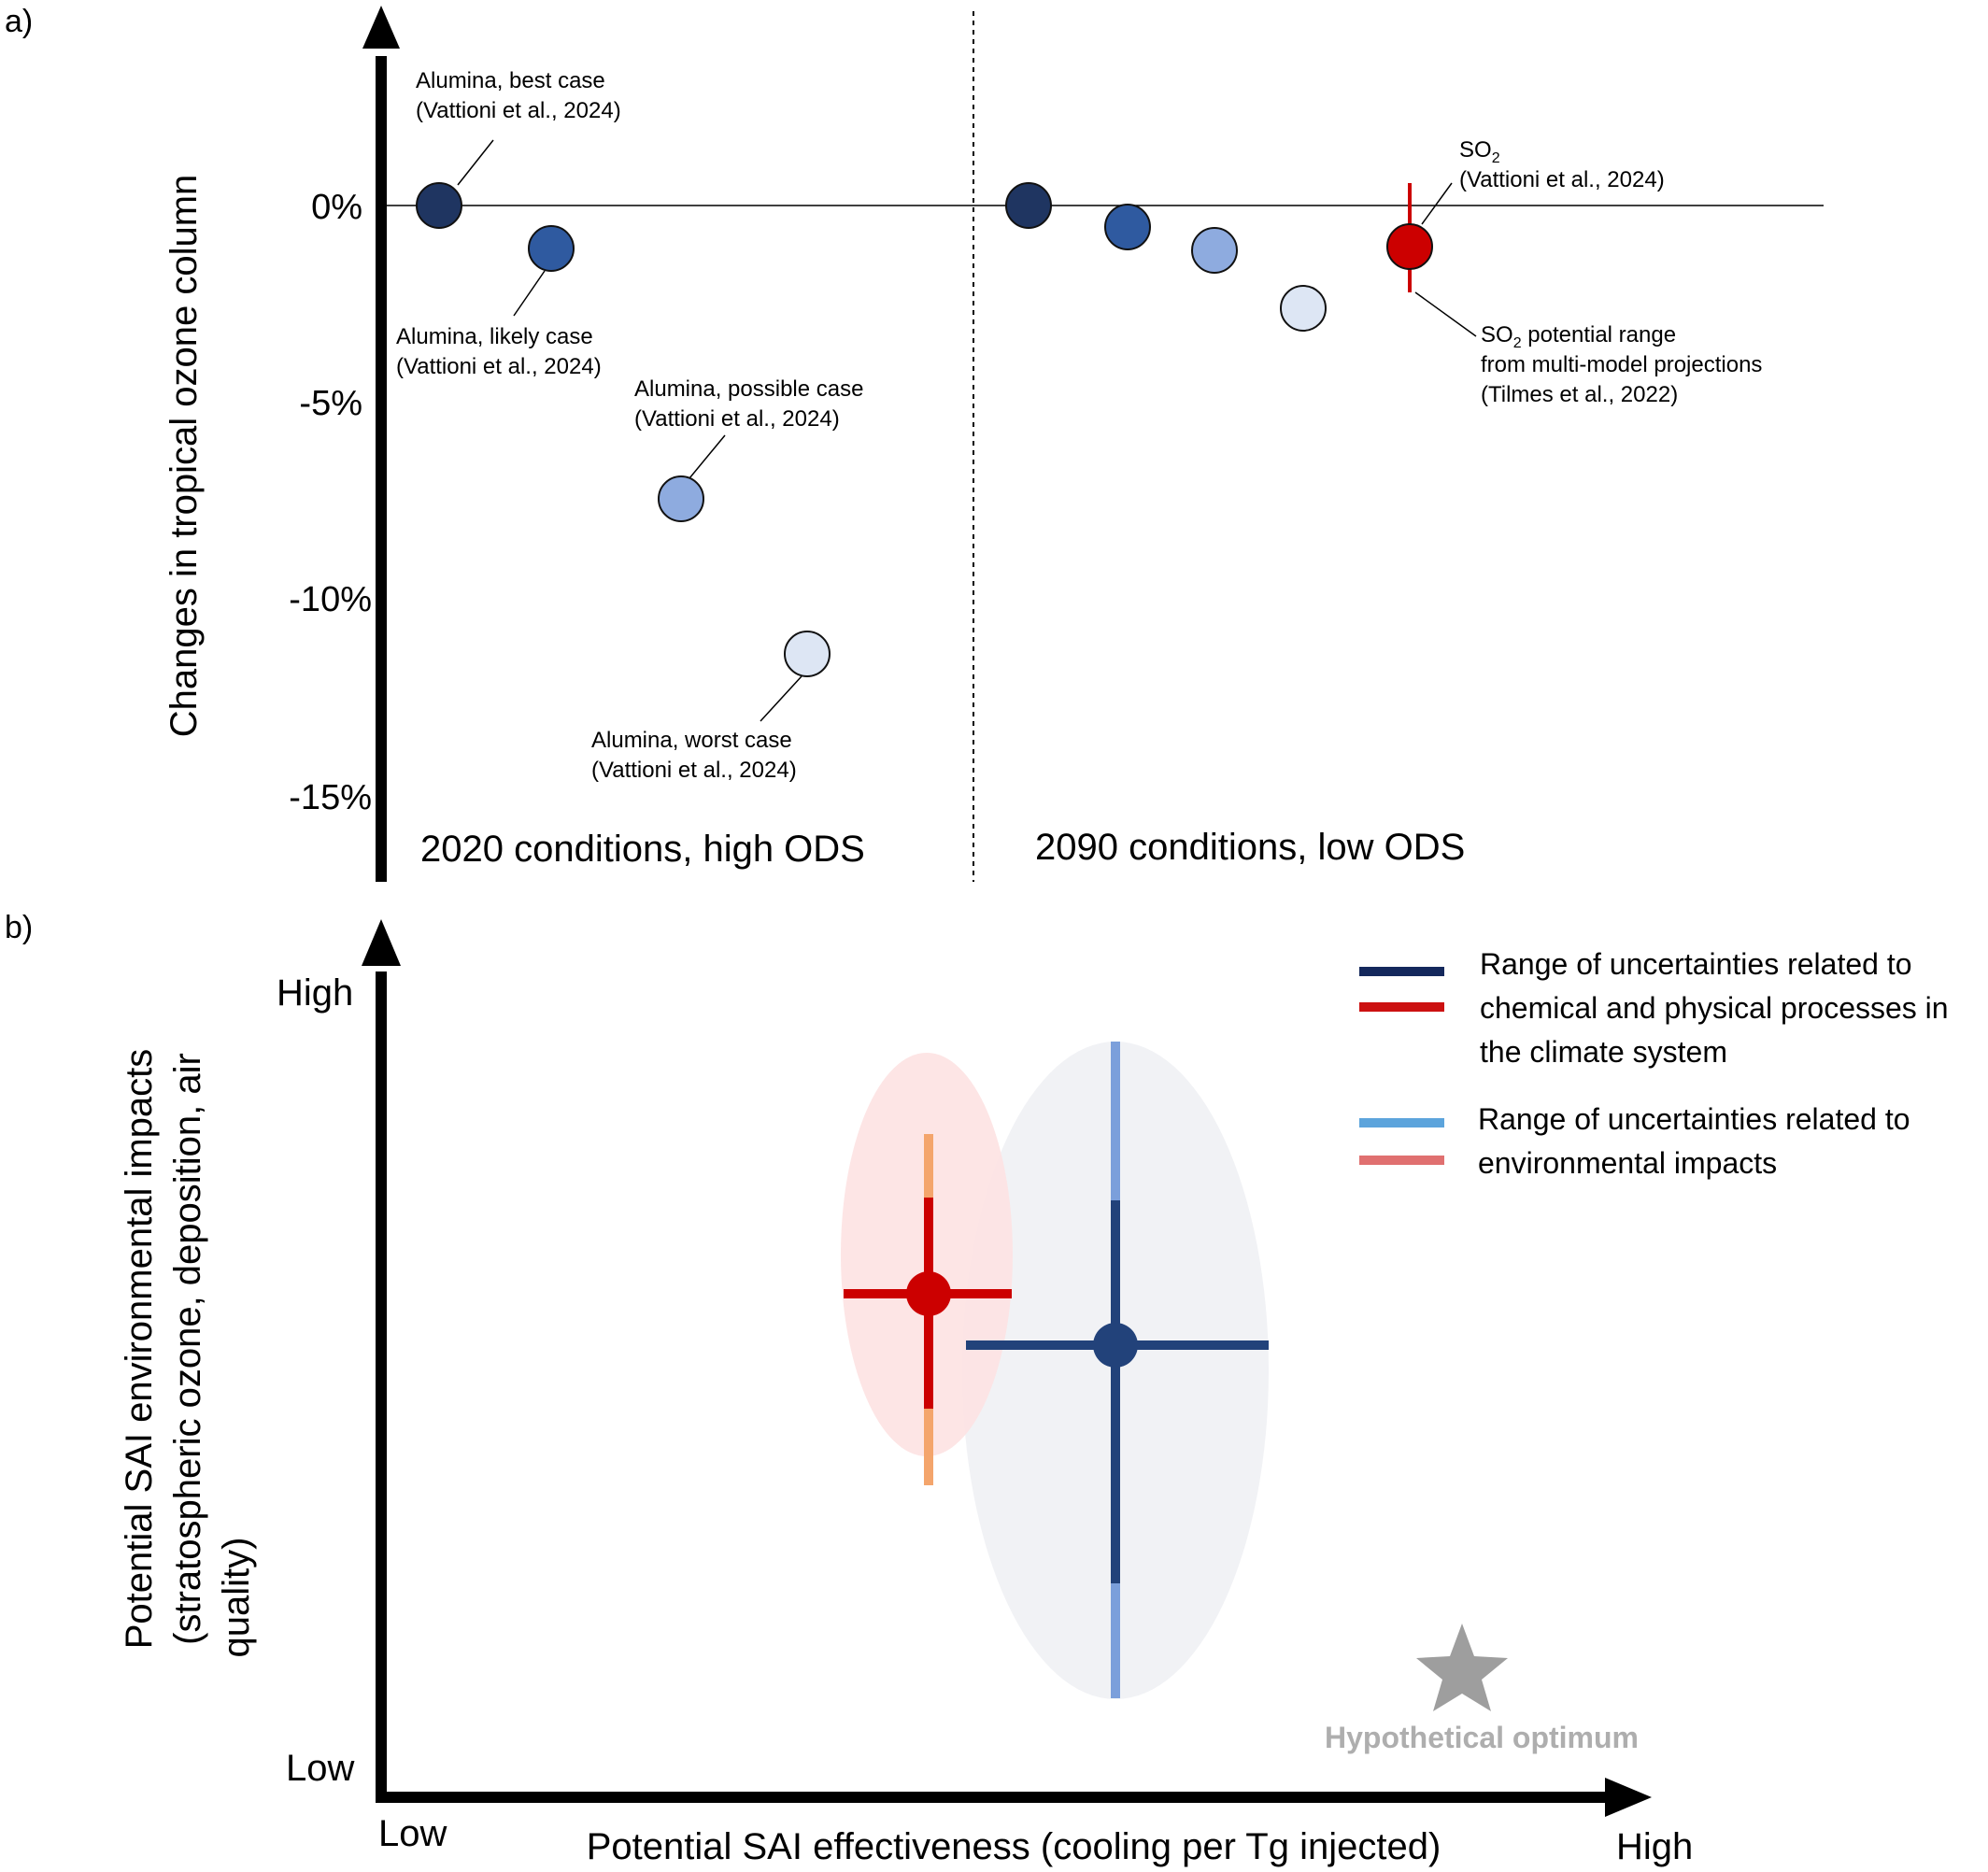  Describe the element at coordinates (499, 366) in the screenshot. I see `annot-likely-2: (Vattioni et al., 2024)` at that location.